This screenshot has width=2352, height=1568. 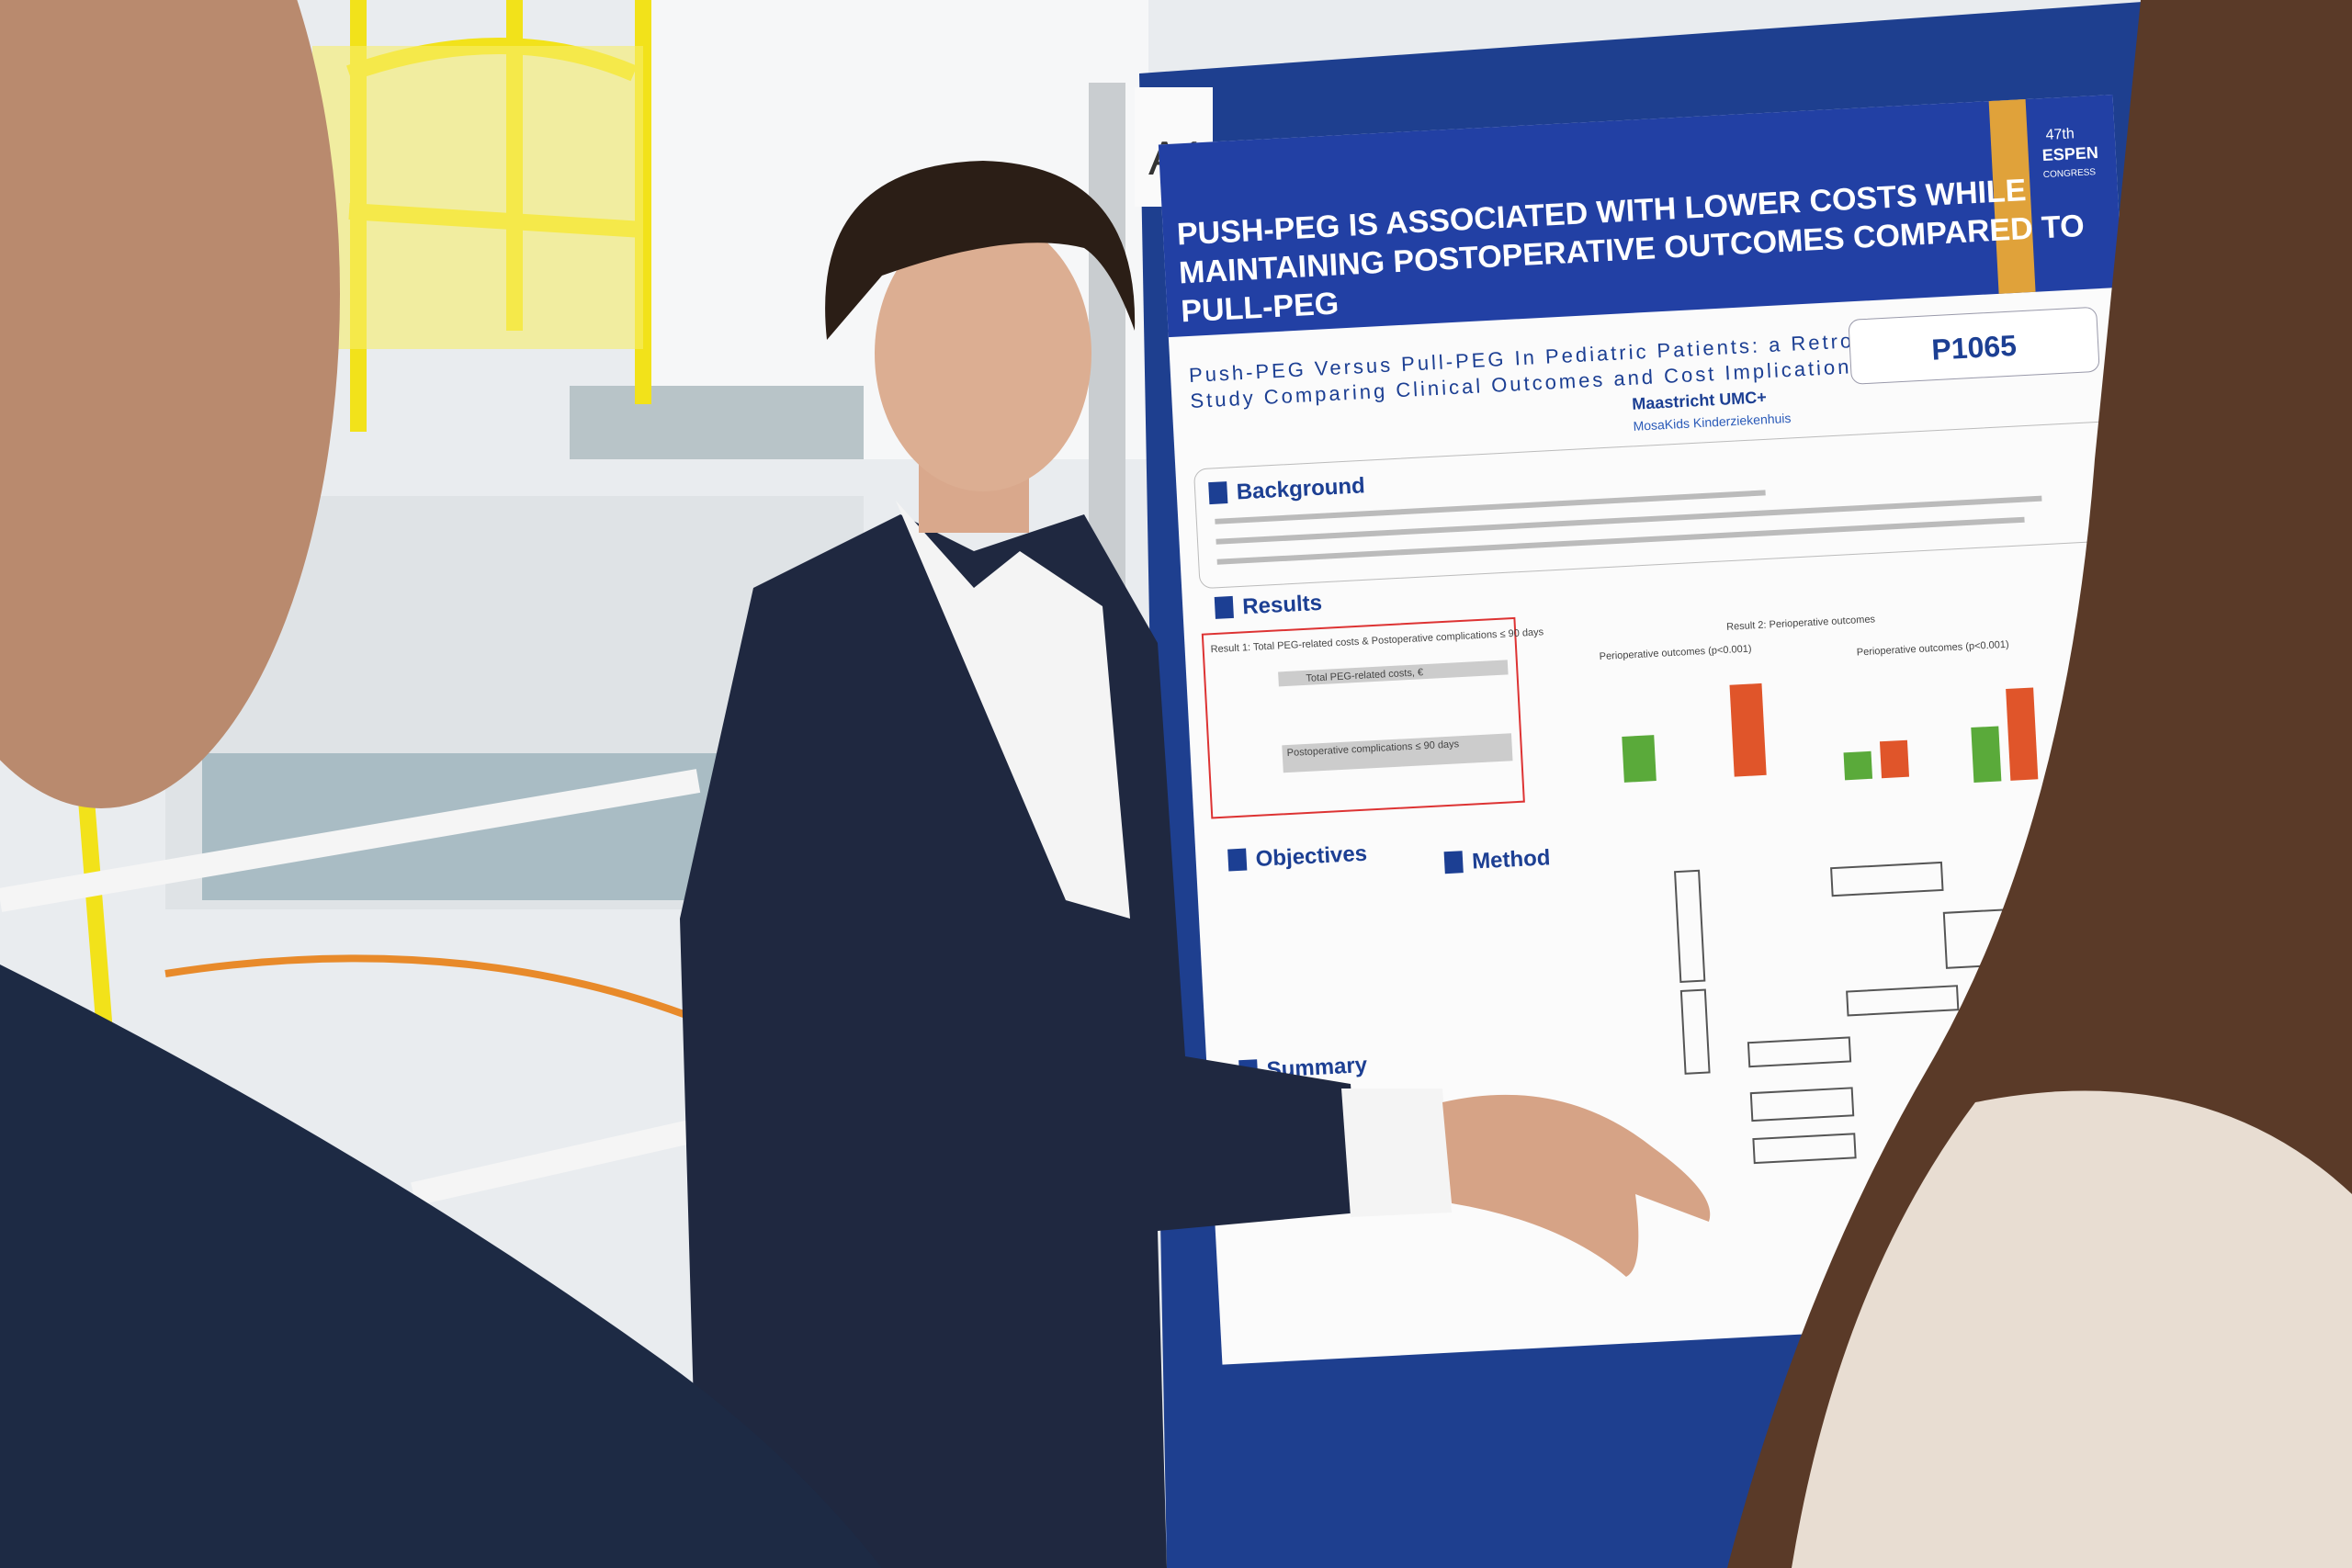 What do you see at coordinates (1511, 859) in the screenshot?
I see `section-heading: Method` at bounding box center [1511, 859].